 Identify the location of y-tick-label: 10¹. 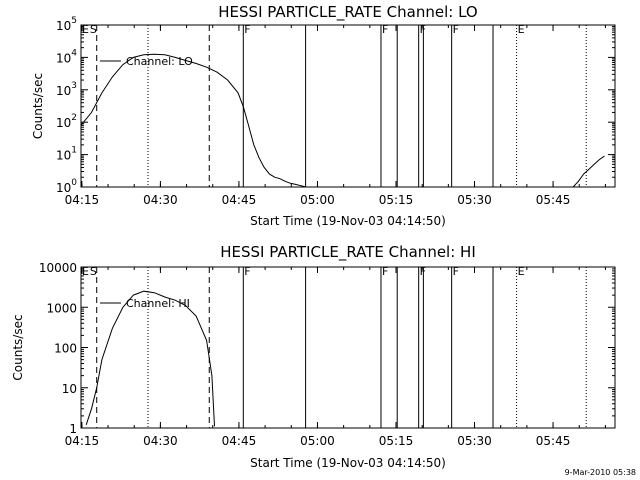
(66, 154).